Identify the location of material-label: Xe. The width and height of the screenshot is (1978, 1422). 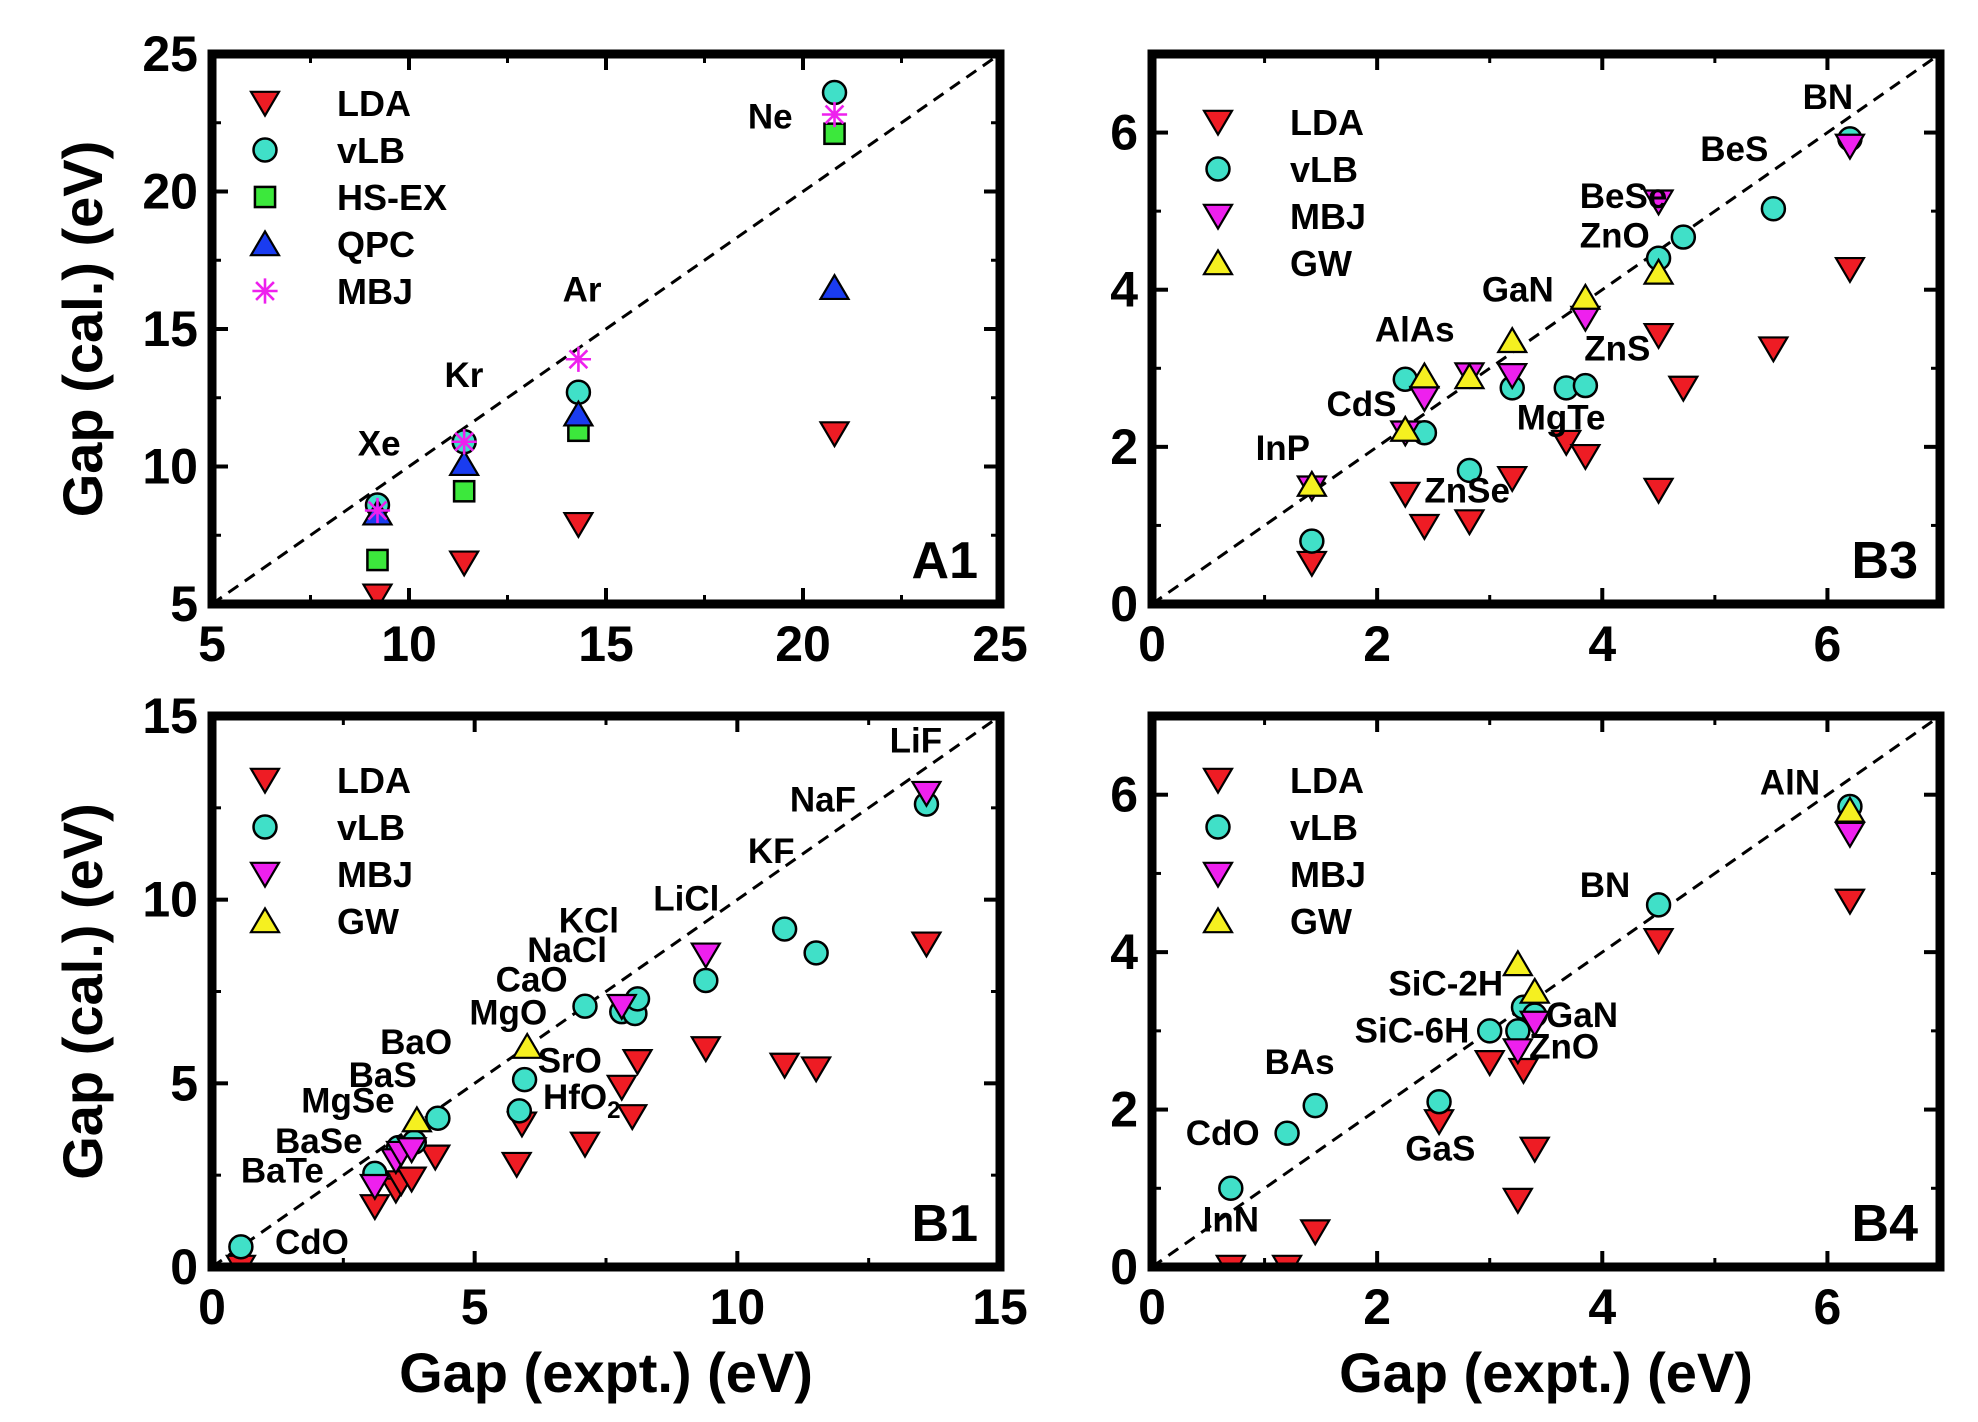
(379, 444).